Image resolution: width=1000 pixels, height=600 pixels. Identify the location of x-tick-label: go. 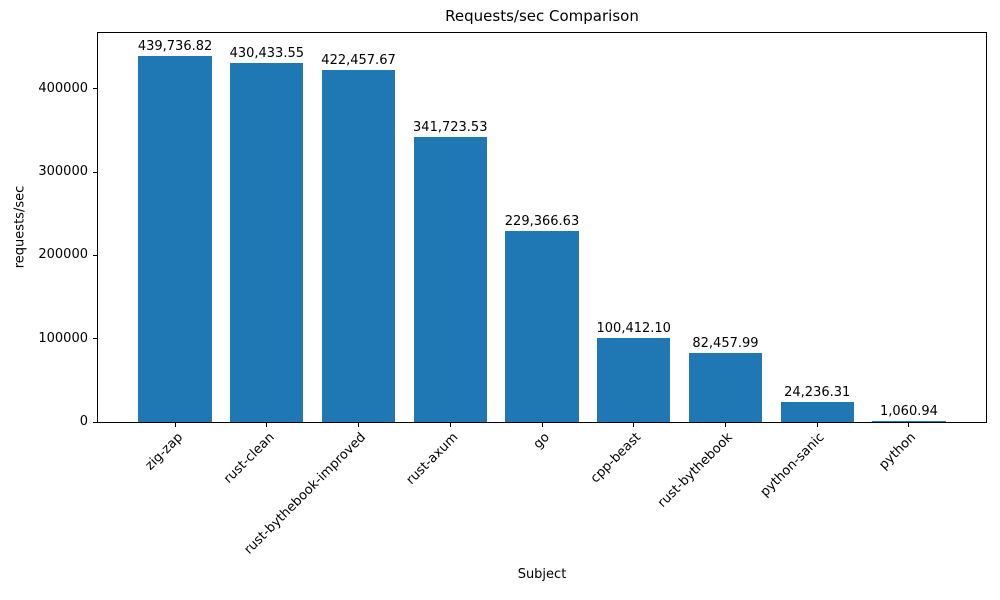
(541, 441).